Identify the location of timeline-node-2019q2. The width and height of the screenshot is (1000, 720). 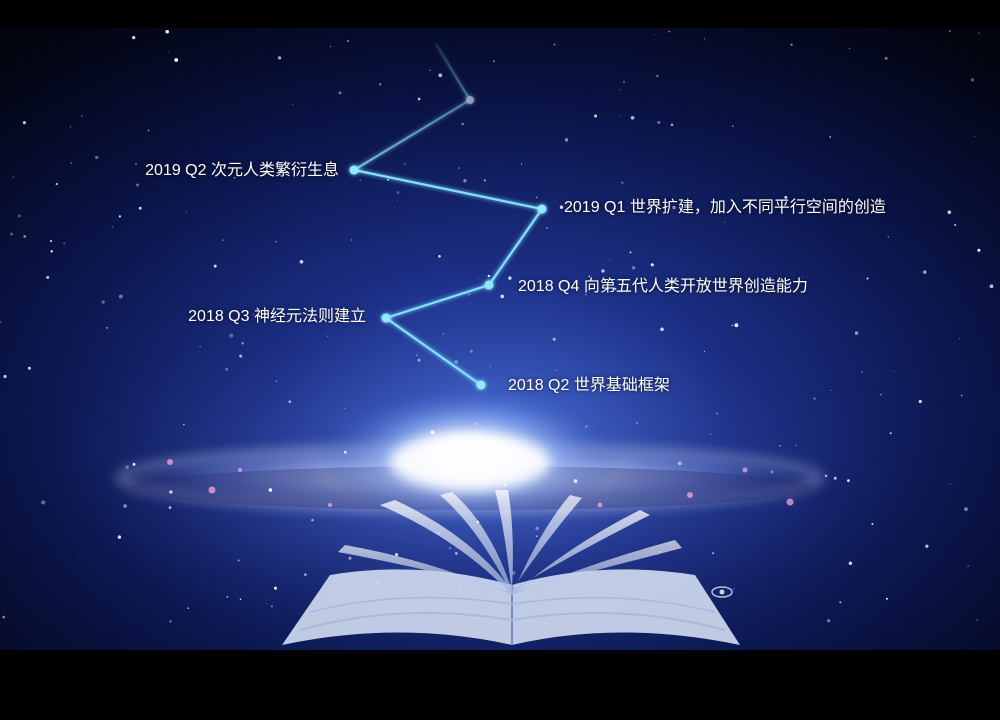
(354, 170).